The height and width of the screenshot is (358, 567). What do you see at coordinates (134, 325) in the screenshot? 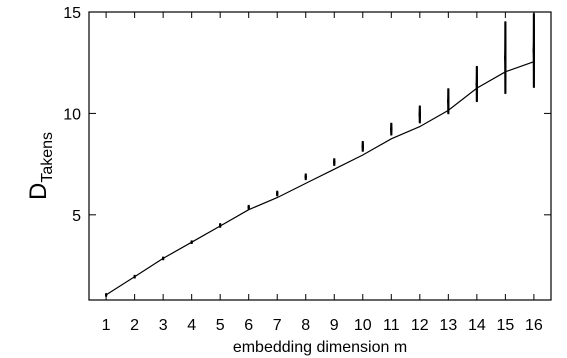
I see `x-tick-label: 2` at bounding box center [134, 325].